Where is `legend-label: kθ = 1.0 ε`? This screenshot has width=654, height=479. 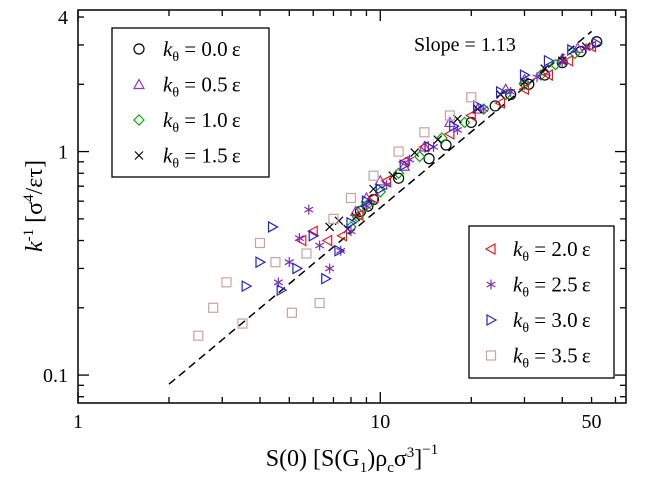
legend-label: kθ = 1.0 ε is located at coordinates (202, 122).